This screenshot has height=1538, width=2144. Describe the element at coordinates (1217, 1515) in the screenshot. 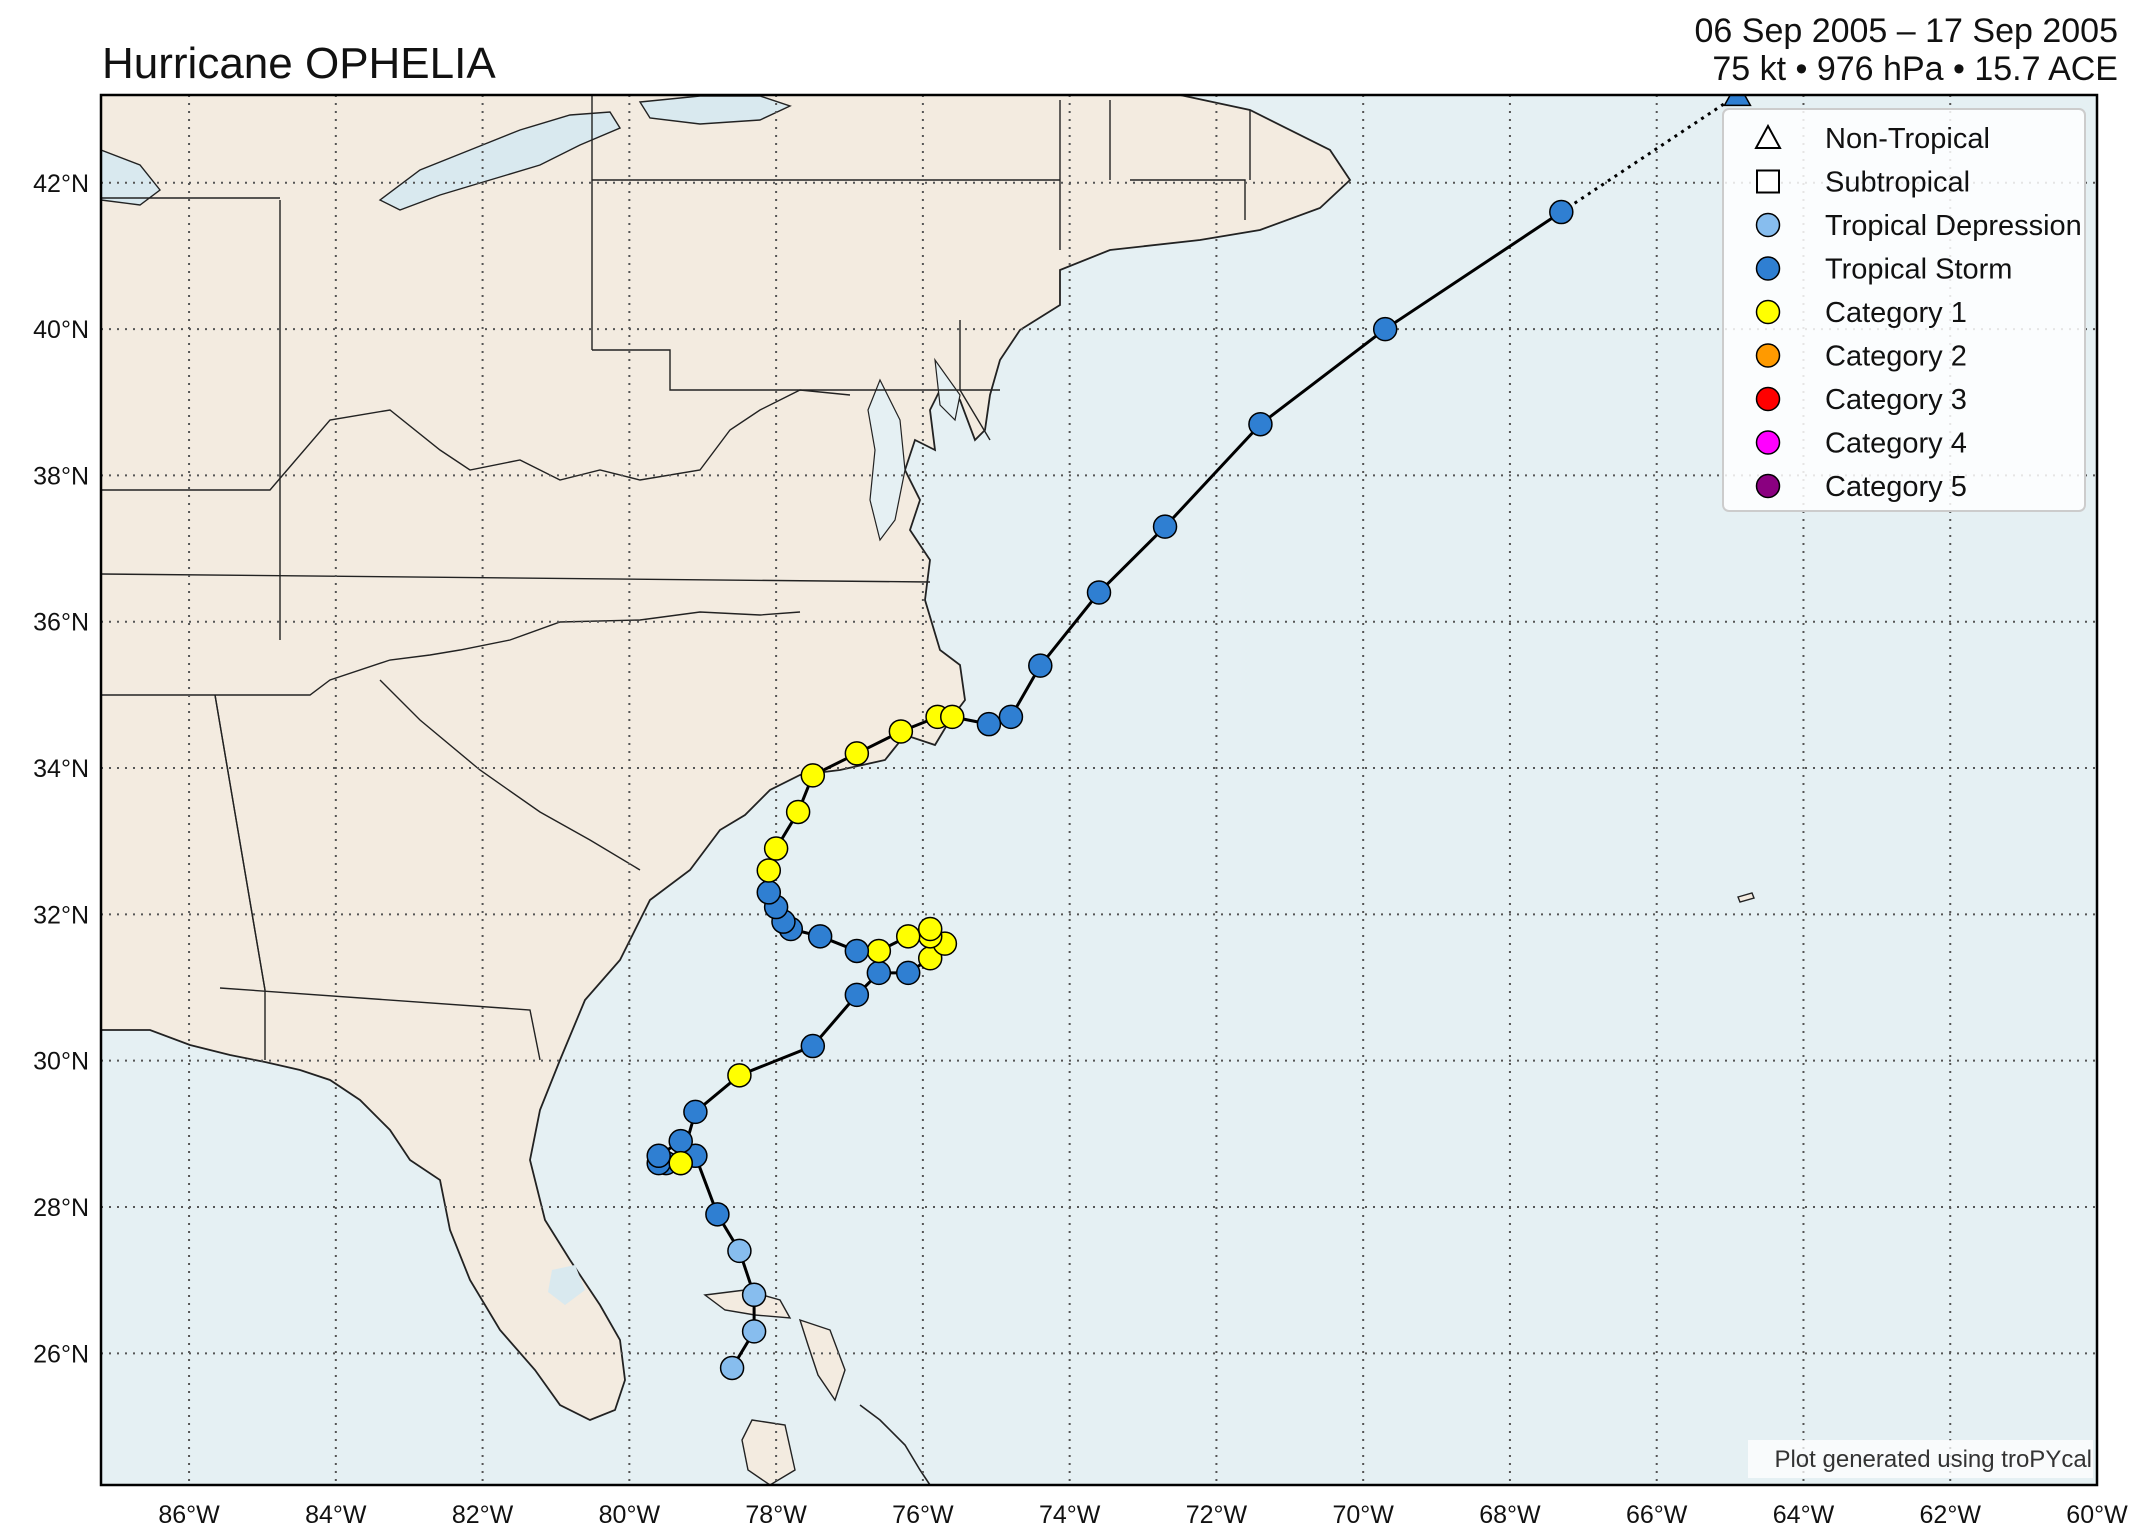

I see `lon-tick-label: 72°W` at that location.